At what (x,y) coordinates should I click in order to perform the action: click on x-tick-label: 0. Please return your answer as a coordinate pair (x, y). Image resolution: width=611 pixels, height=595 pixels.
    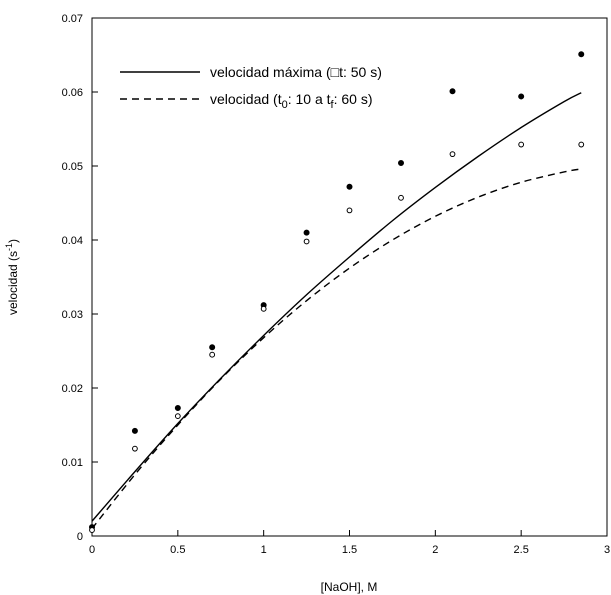
    Looking at the image, I should click on (92, 550).